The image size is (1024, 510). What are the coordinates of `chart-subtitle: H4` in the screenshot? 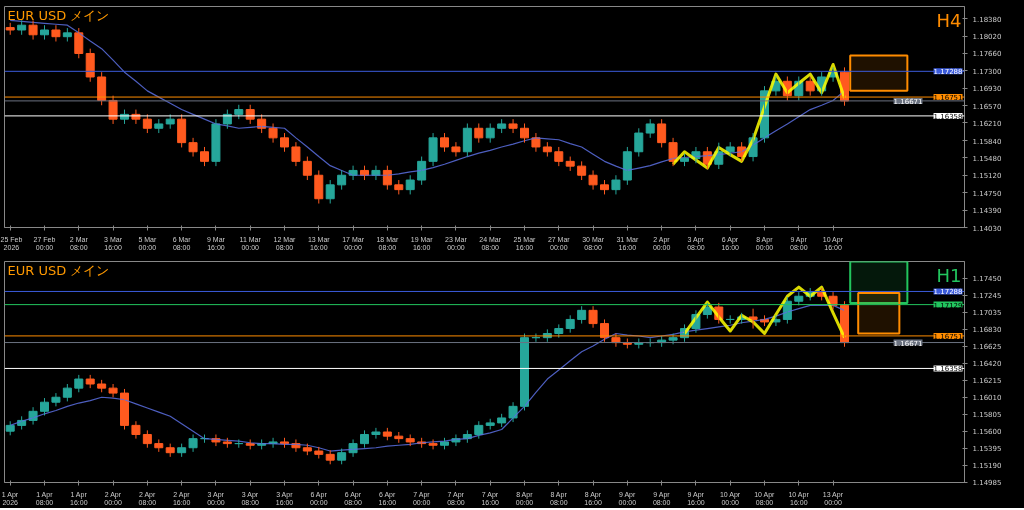 It's located at (949, 20).